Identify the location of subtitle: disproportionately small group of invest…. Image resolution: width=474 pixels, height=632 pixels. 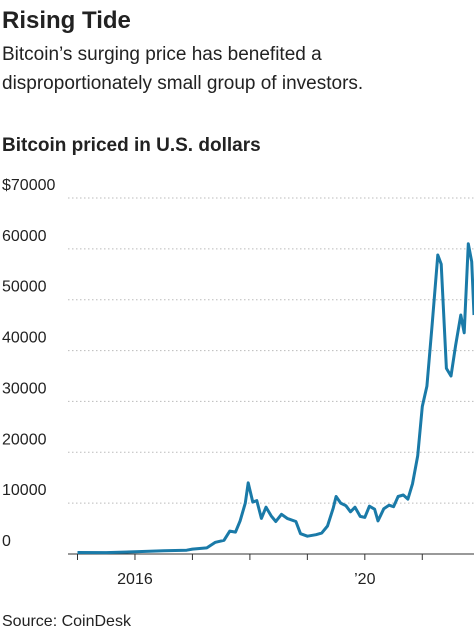
(182, 83).